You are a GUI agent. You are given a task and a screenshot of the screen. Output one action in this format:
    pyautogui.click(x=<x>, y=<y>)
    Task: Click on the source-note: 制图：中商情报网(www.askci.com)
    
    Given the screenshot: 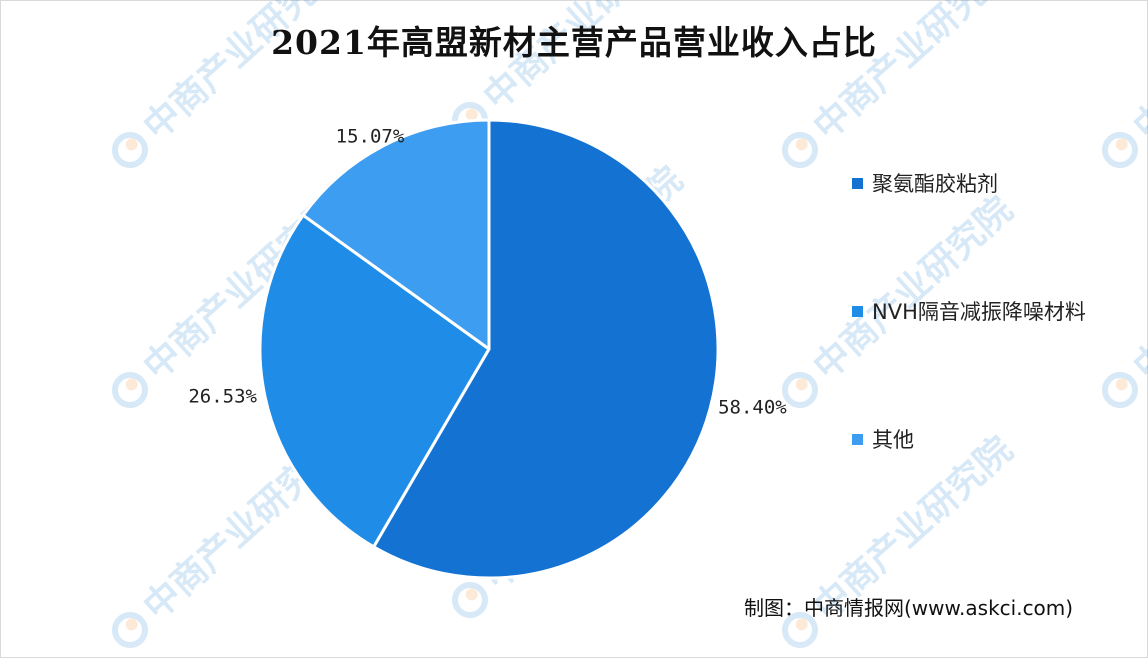 What is the action you would take?
    pyautogui.click(x=909, y=608)
    